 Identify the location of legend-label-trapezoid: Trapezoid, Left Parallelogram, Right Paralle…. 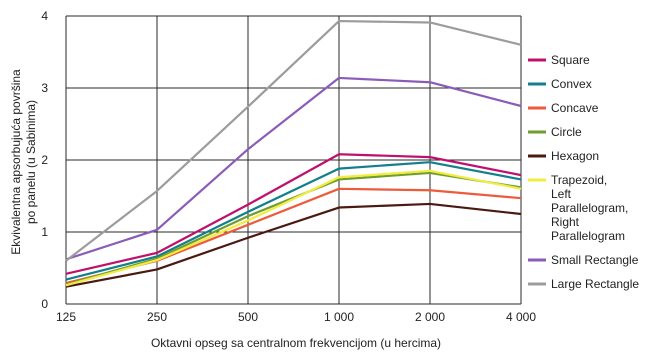
(589, 208).